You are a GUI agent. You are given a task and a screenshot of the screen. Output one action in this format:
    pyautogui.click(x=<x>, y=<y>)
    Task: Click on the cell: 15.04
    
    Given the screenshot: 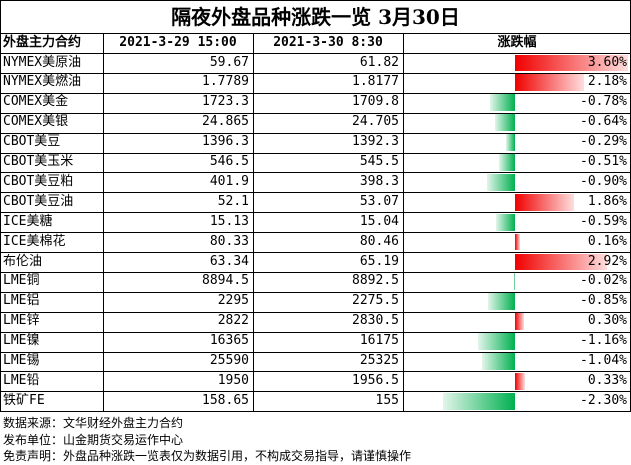 What is the action you would take?
    pyautogui.click(x=379, y=221)
    